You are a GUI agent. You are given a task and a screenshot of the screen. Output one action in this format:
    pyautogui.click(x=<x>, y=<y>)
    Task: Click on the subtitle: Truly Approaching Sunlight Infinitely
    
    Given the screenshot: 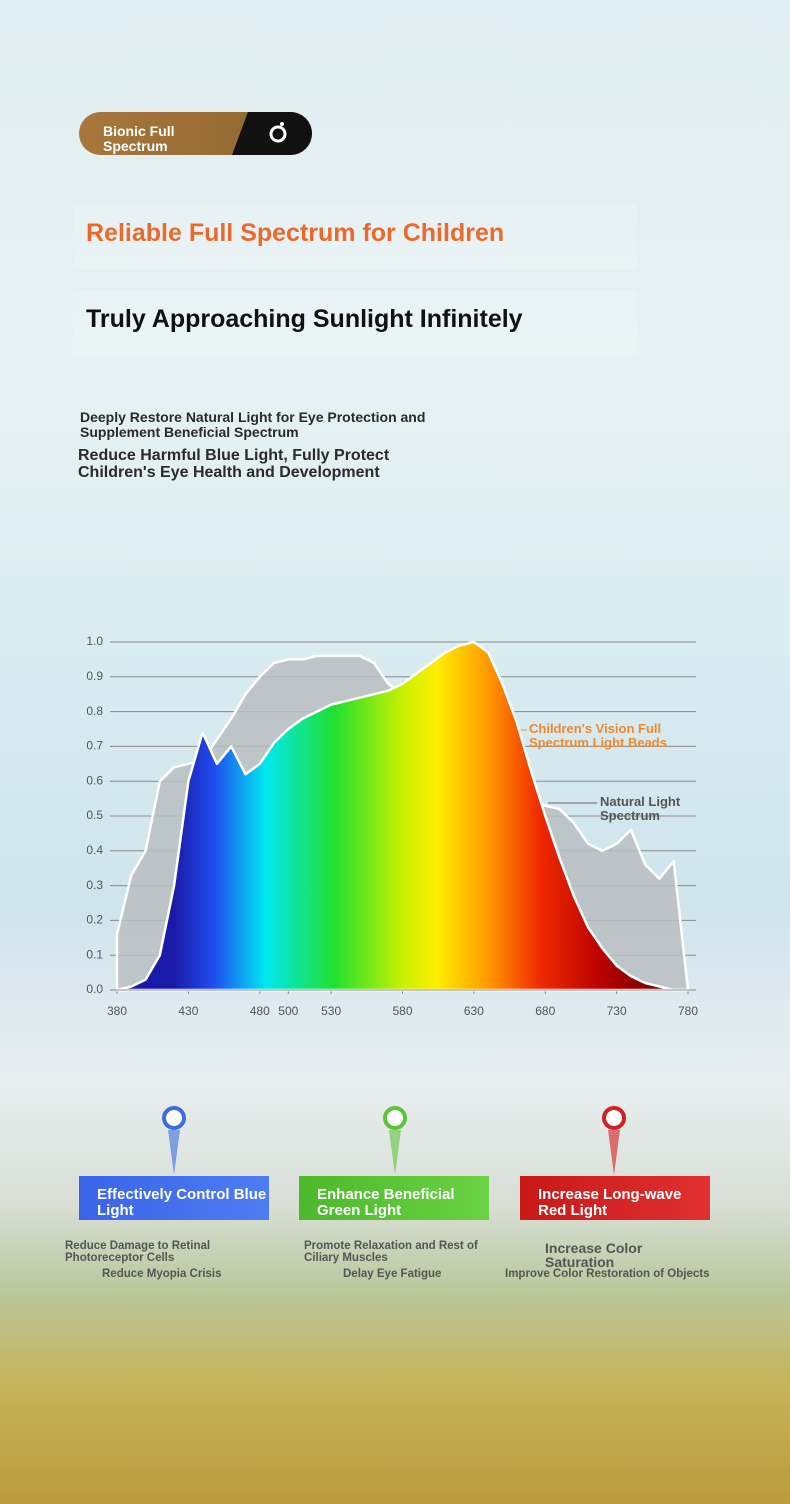 What is the action you would take?
    pyautogui.click(x=355, y=323)
    